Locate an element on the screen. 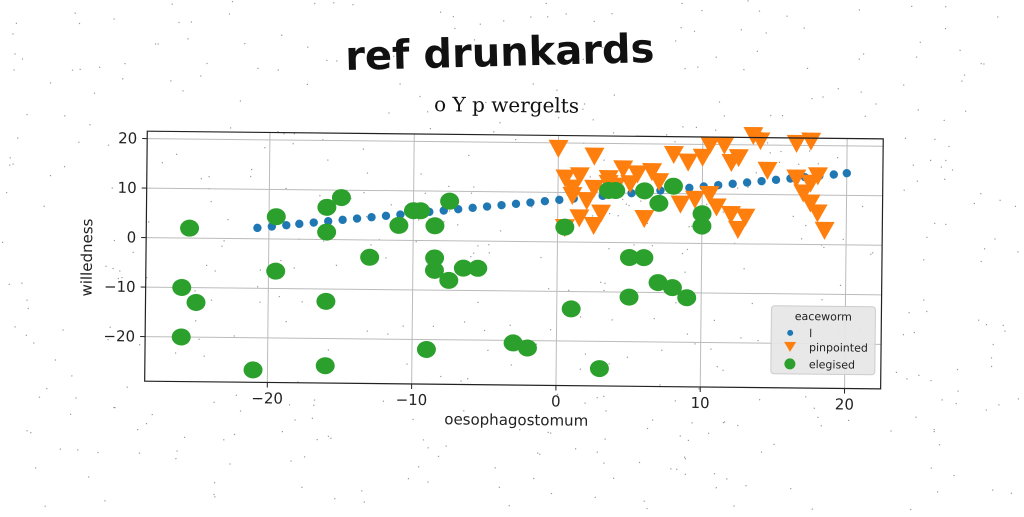  y-tick-label: −10 is located at coordinates (120, 287).